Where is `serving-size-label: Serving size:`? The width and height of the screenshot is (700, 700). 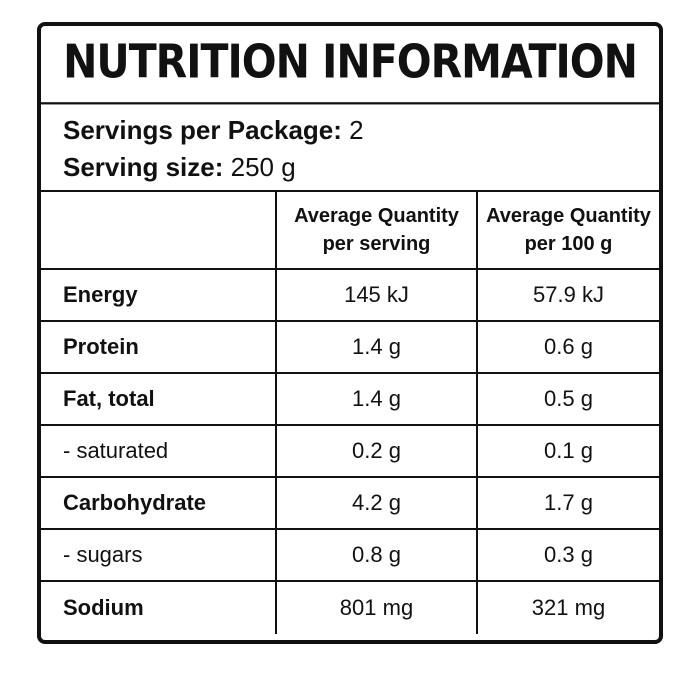 serving-size-label: Serving size: is located at coordinates (143, 167).